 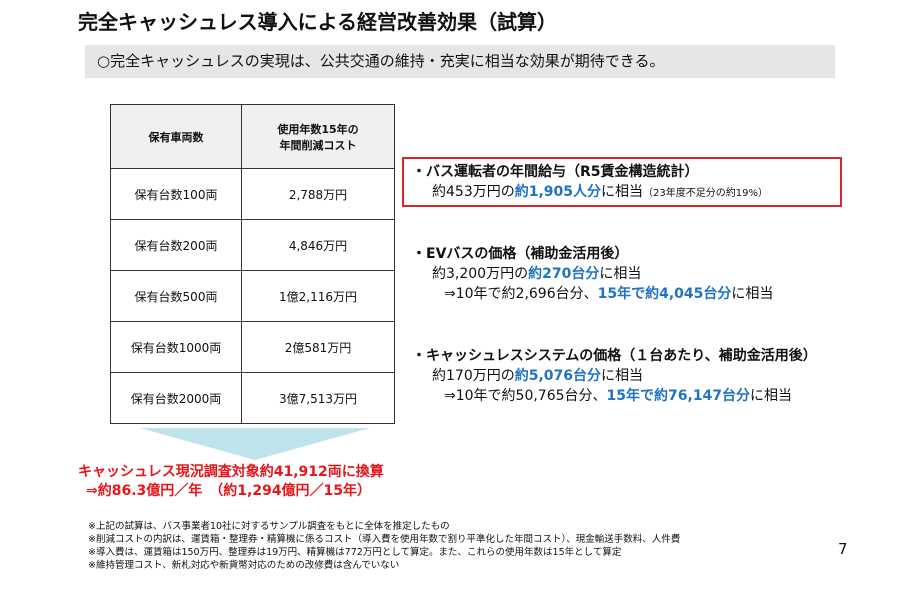 What do you see at coordinates (317, 22) in the screenshot?
I see `page-title: 完全キャッシュレス導入による経営改善効果（試算）` at bounding box center [317, 22].